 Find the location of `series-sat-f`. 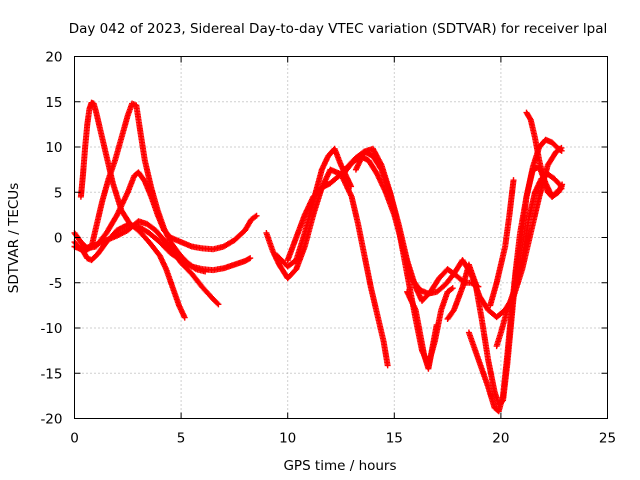

series-sat-f is located at coordinates (327, 267).